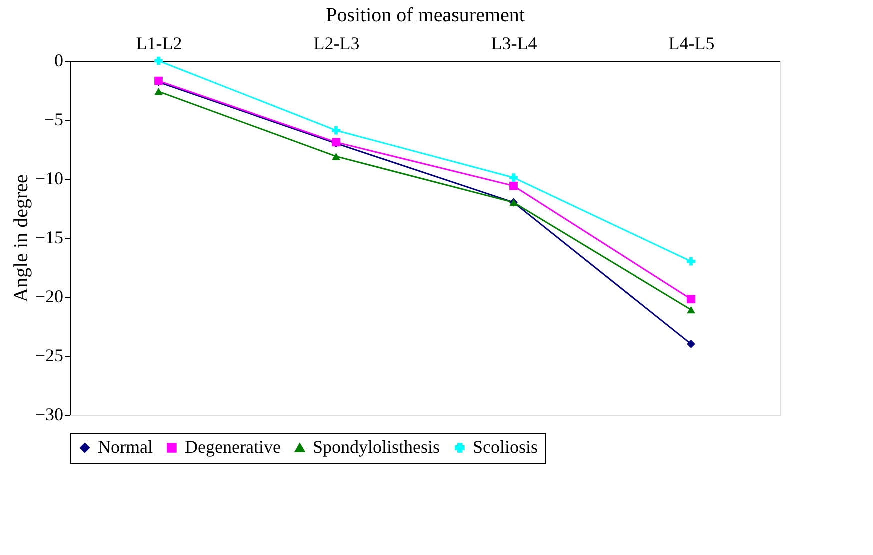  What do you see at coordinates (59, 60) in the screenshot?
I see `y-tick-label: 0` at bounding box center [59, 60].